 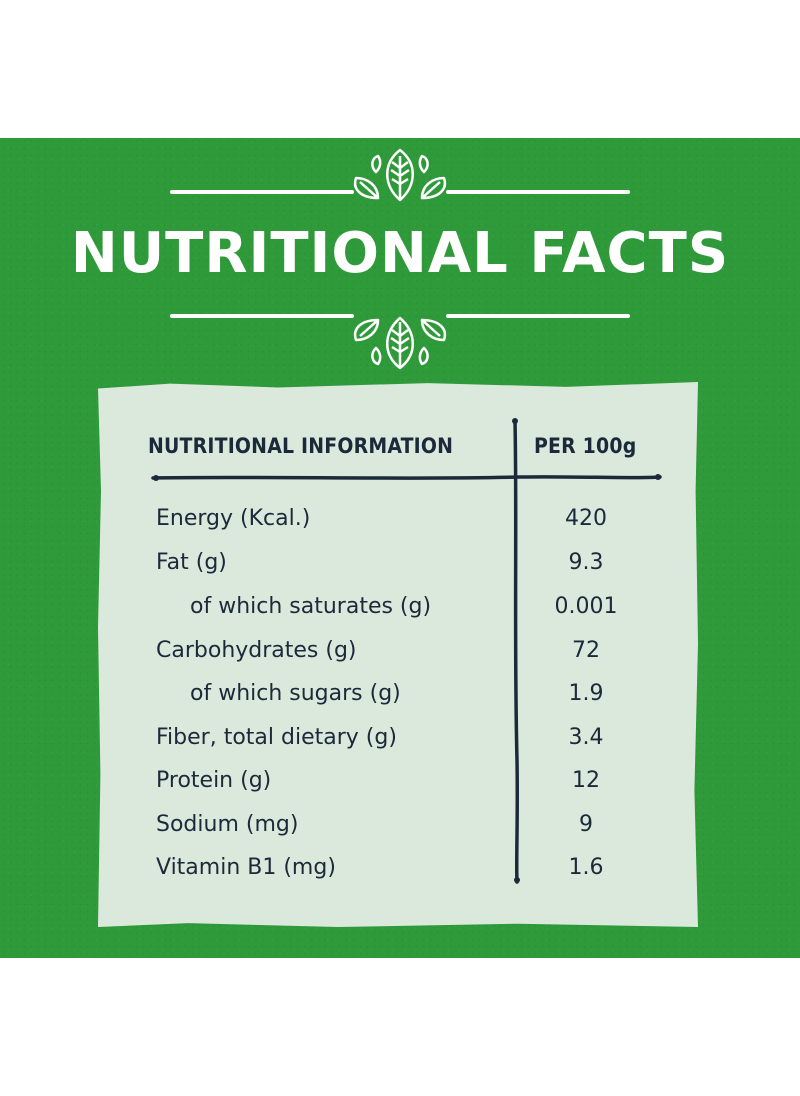 I want to click on column-divider-line, so click(x=516, y=651).